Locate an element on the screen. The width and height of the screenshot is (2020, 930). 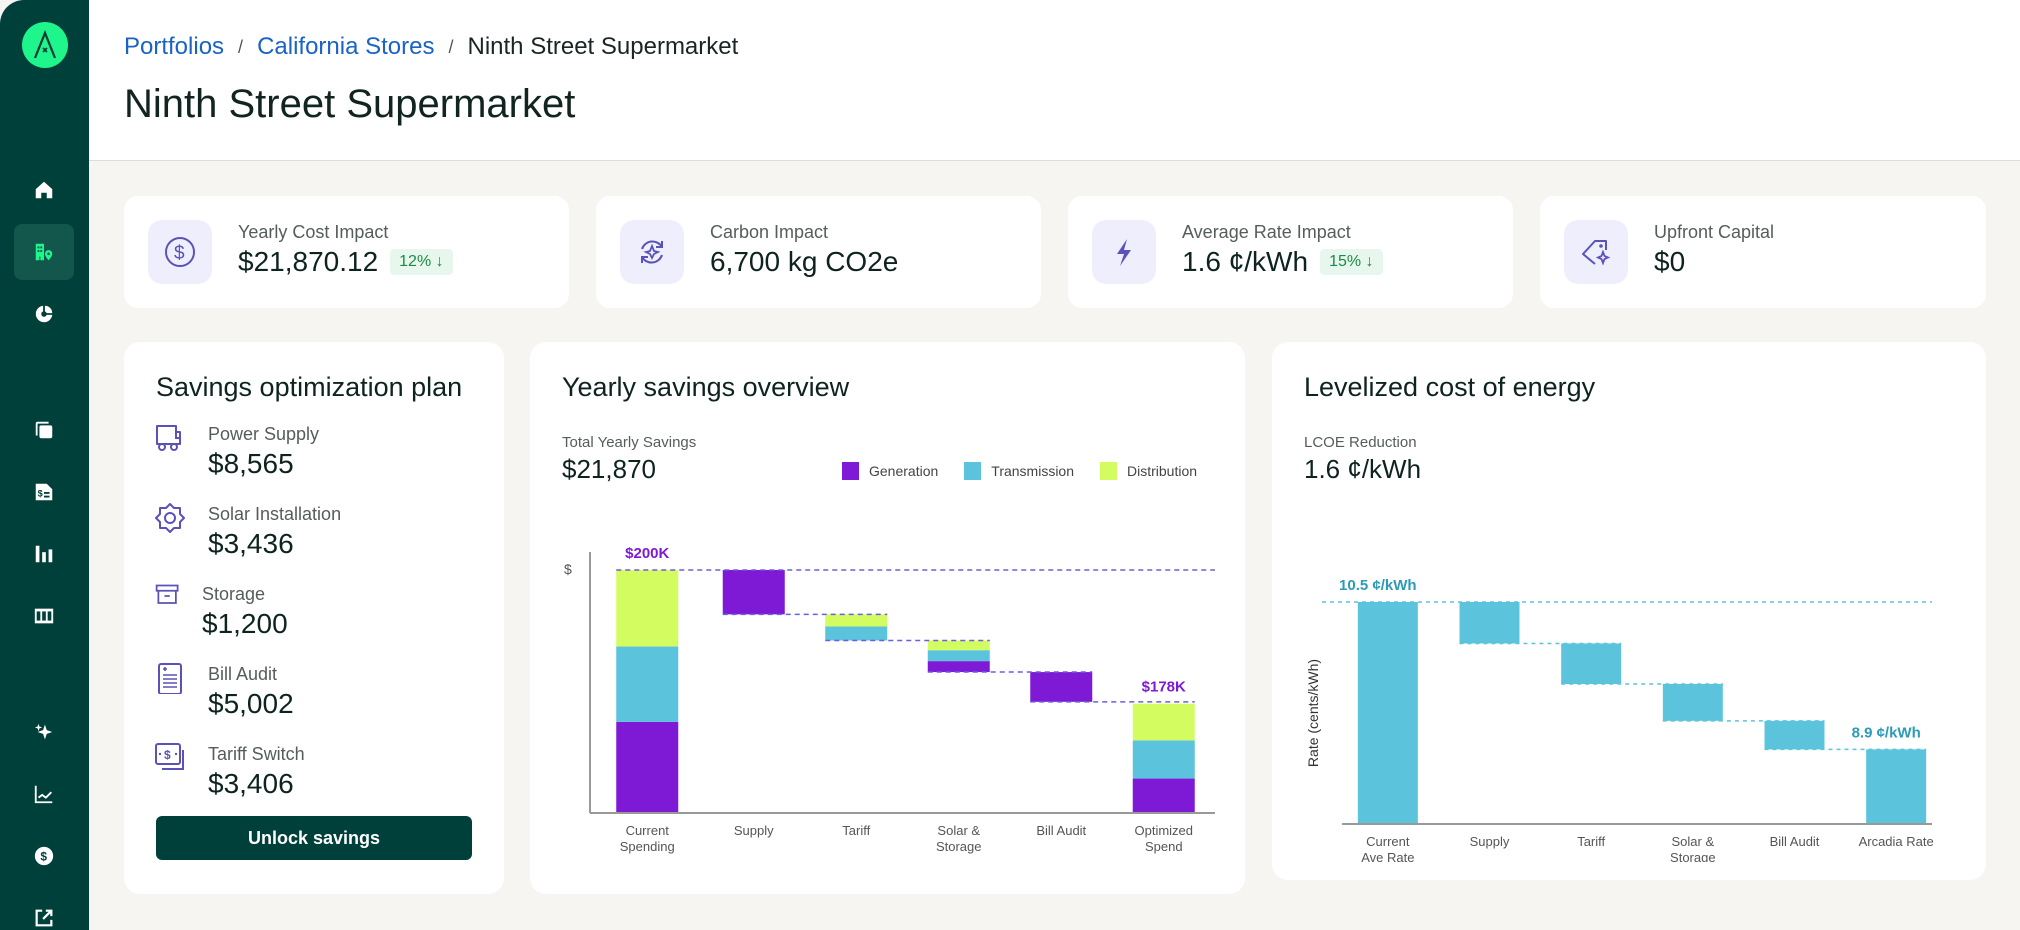
plan-item-label: Solar Installation is located at coordinates (275, 514).